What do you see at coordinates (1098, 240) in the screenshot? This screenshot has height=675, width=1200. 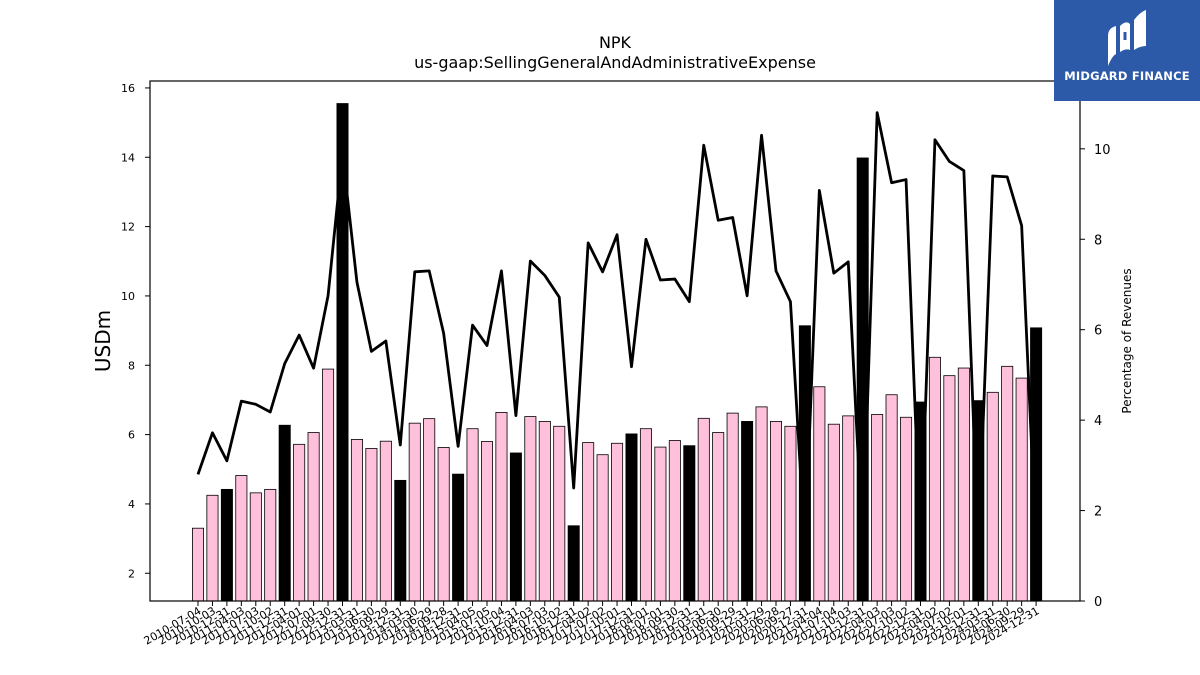 I see `y2-tick-label: 8` at bounding box center [1098, 240].